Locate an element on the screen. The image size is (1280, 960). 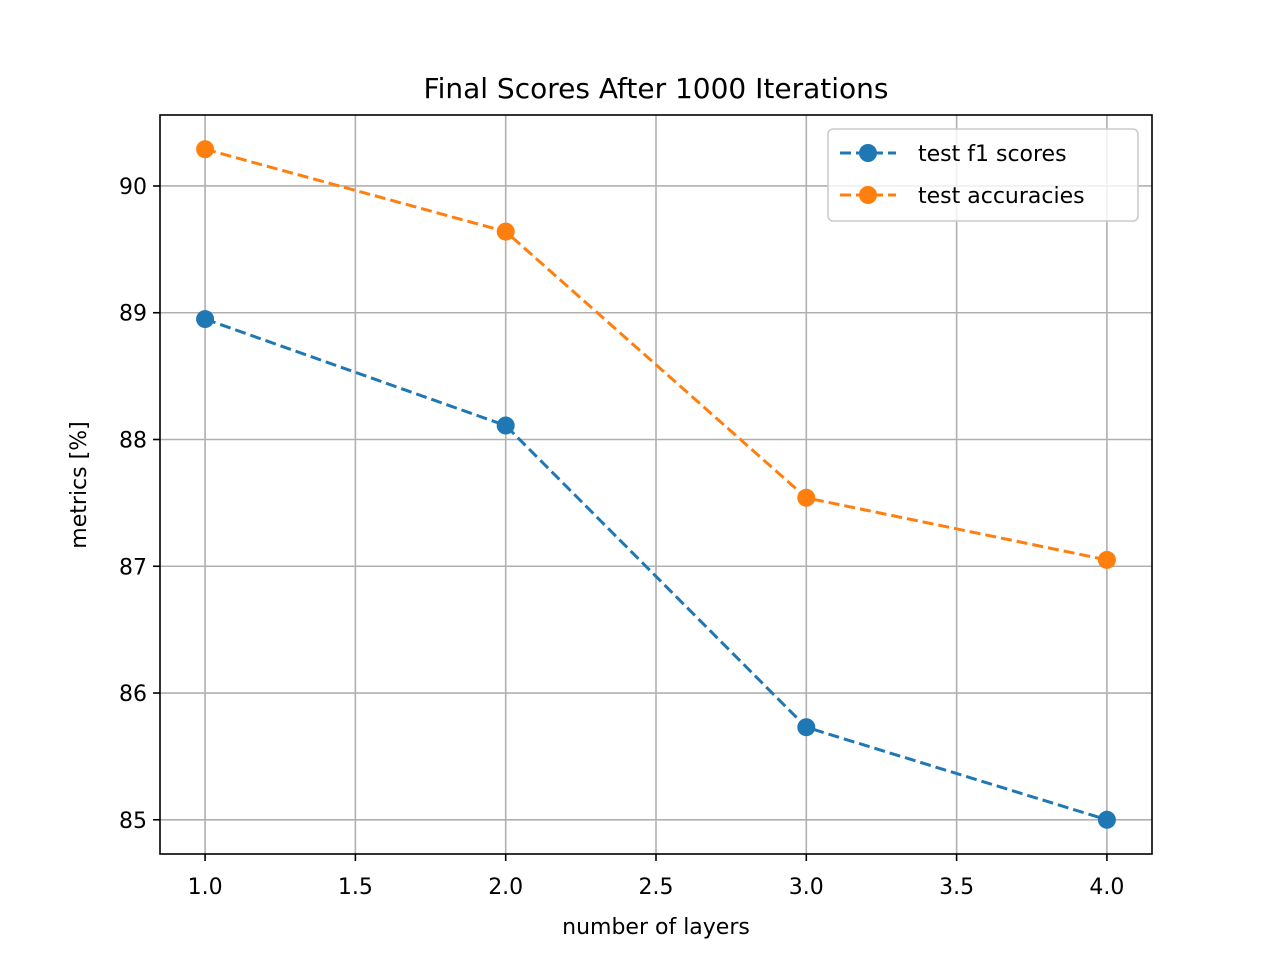
x-tick-label: 1.5 is located at coordinates (355, 887).